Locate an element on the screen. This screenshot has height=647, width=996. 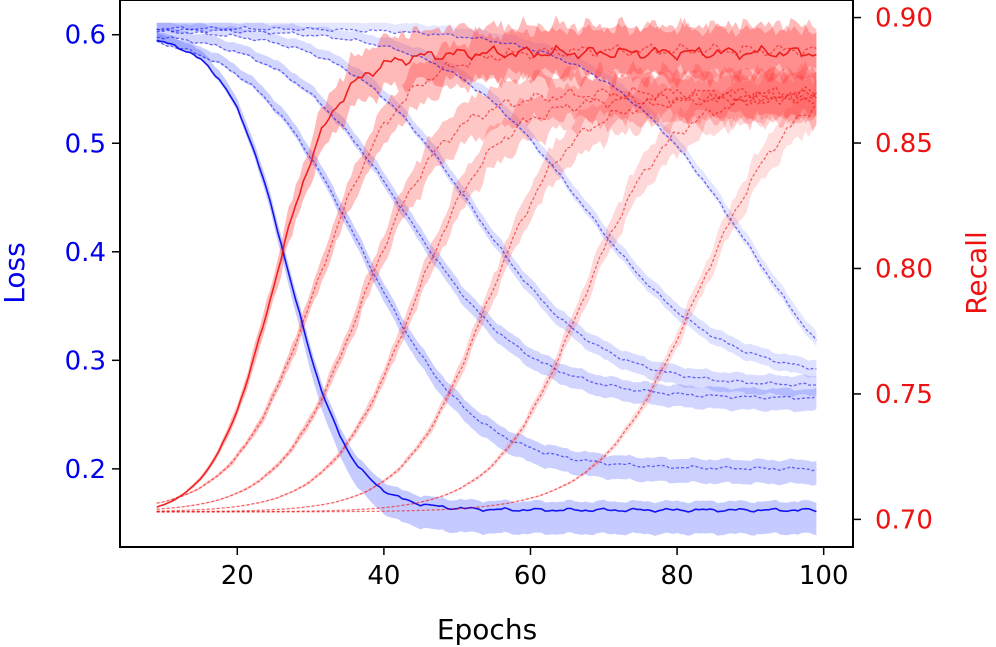
y-axis-right: 0.70 0.75 0.80 0.85 0.90 is located at coordinates (893, 269).